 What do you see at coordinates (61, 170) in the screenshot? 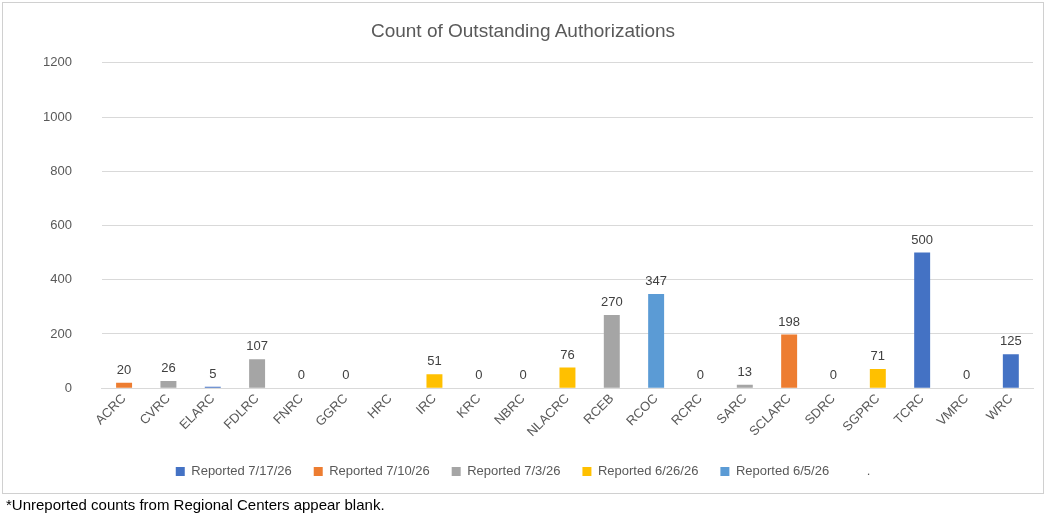
I see `y-tick-label: 800` at bounding box center [61, 170].